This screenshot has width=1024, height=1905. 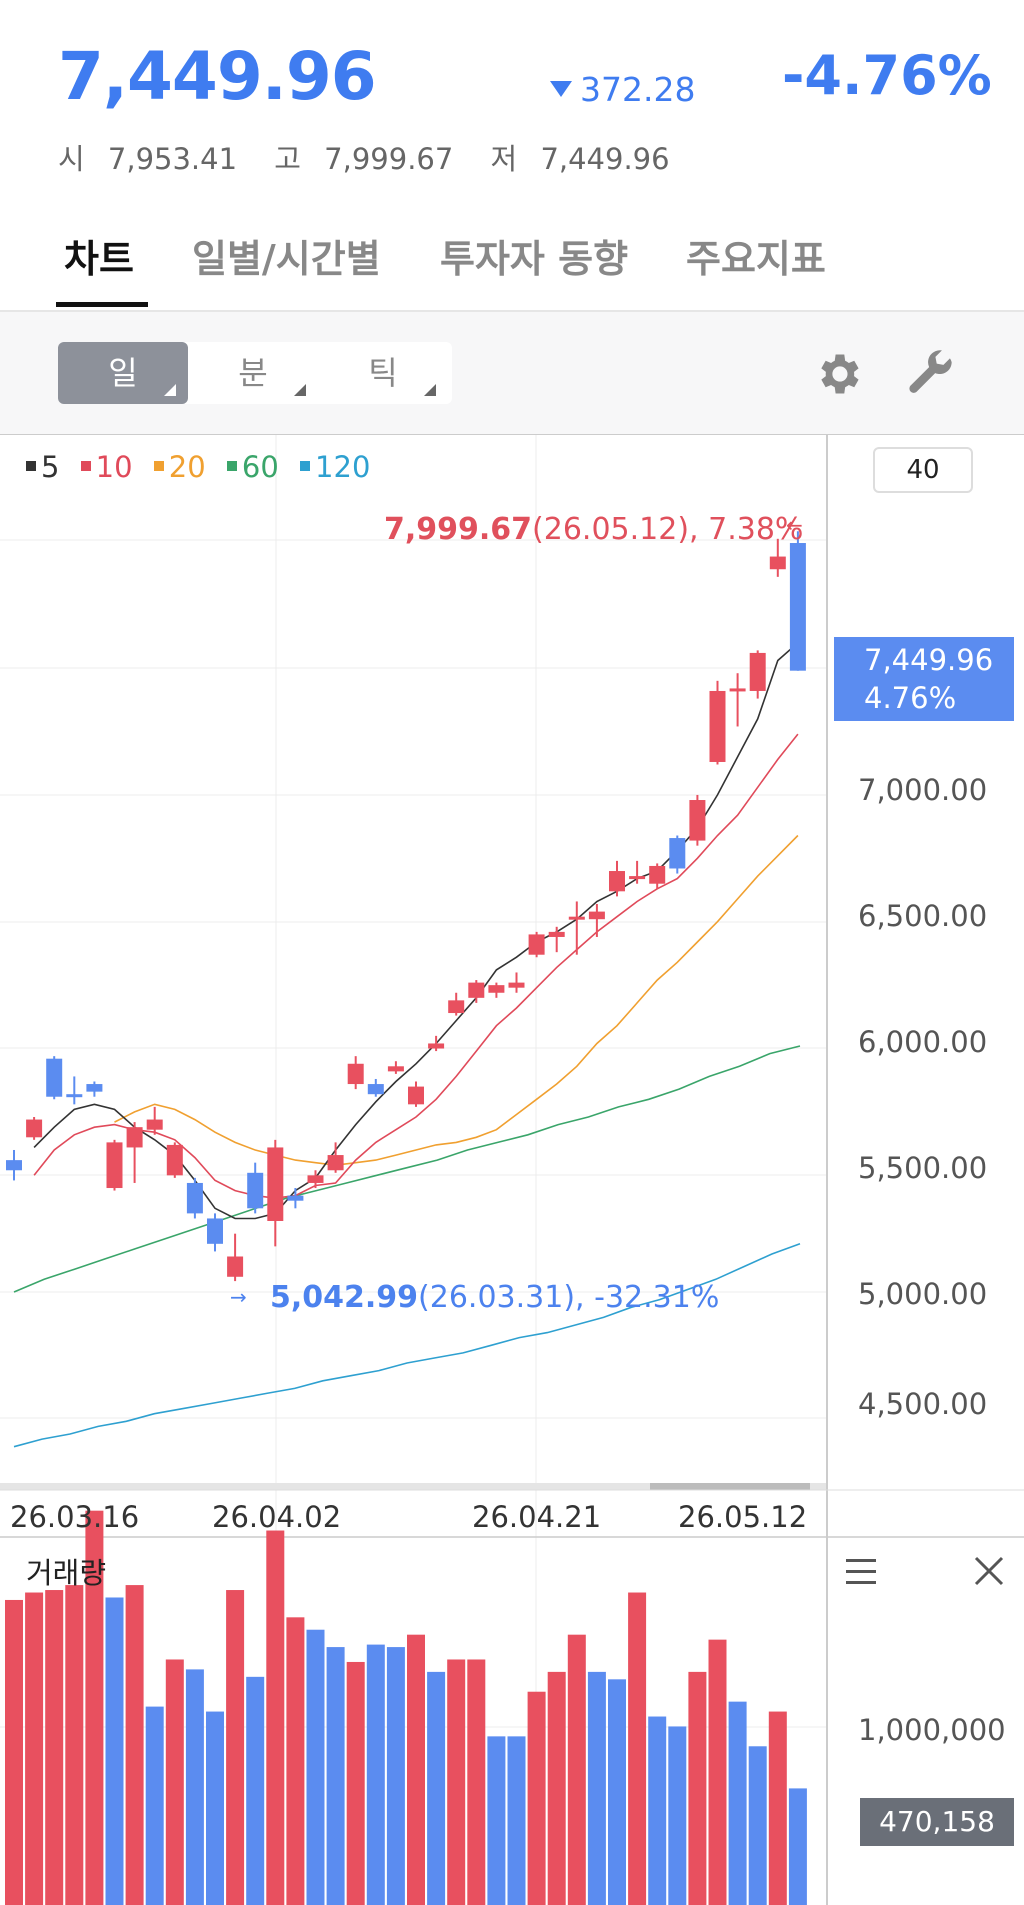 What do you see at coordinates (66, 1573) in the screenshot?
I see `volume-title: 거래량` at bounding box center [66, 1573].